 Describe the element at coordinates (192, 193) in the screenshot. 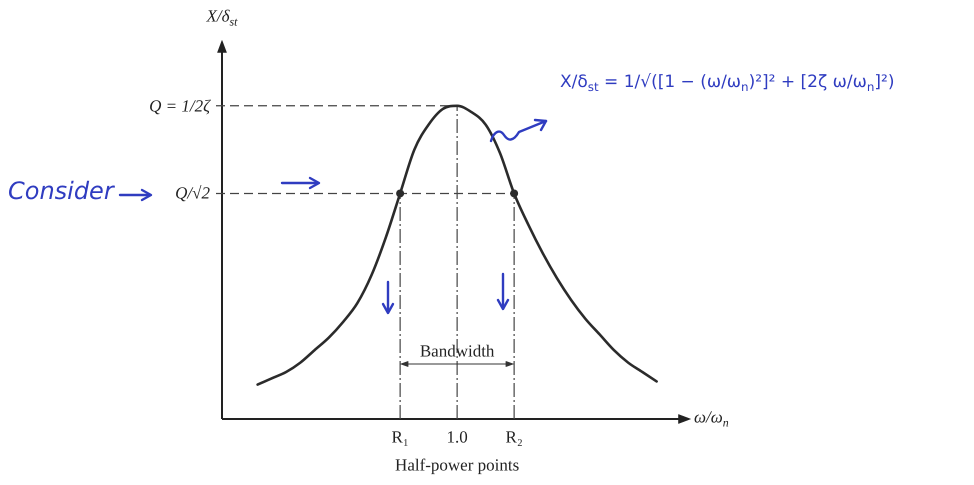

I see `ref-line-label: Q/√2` at that location.